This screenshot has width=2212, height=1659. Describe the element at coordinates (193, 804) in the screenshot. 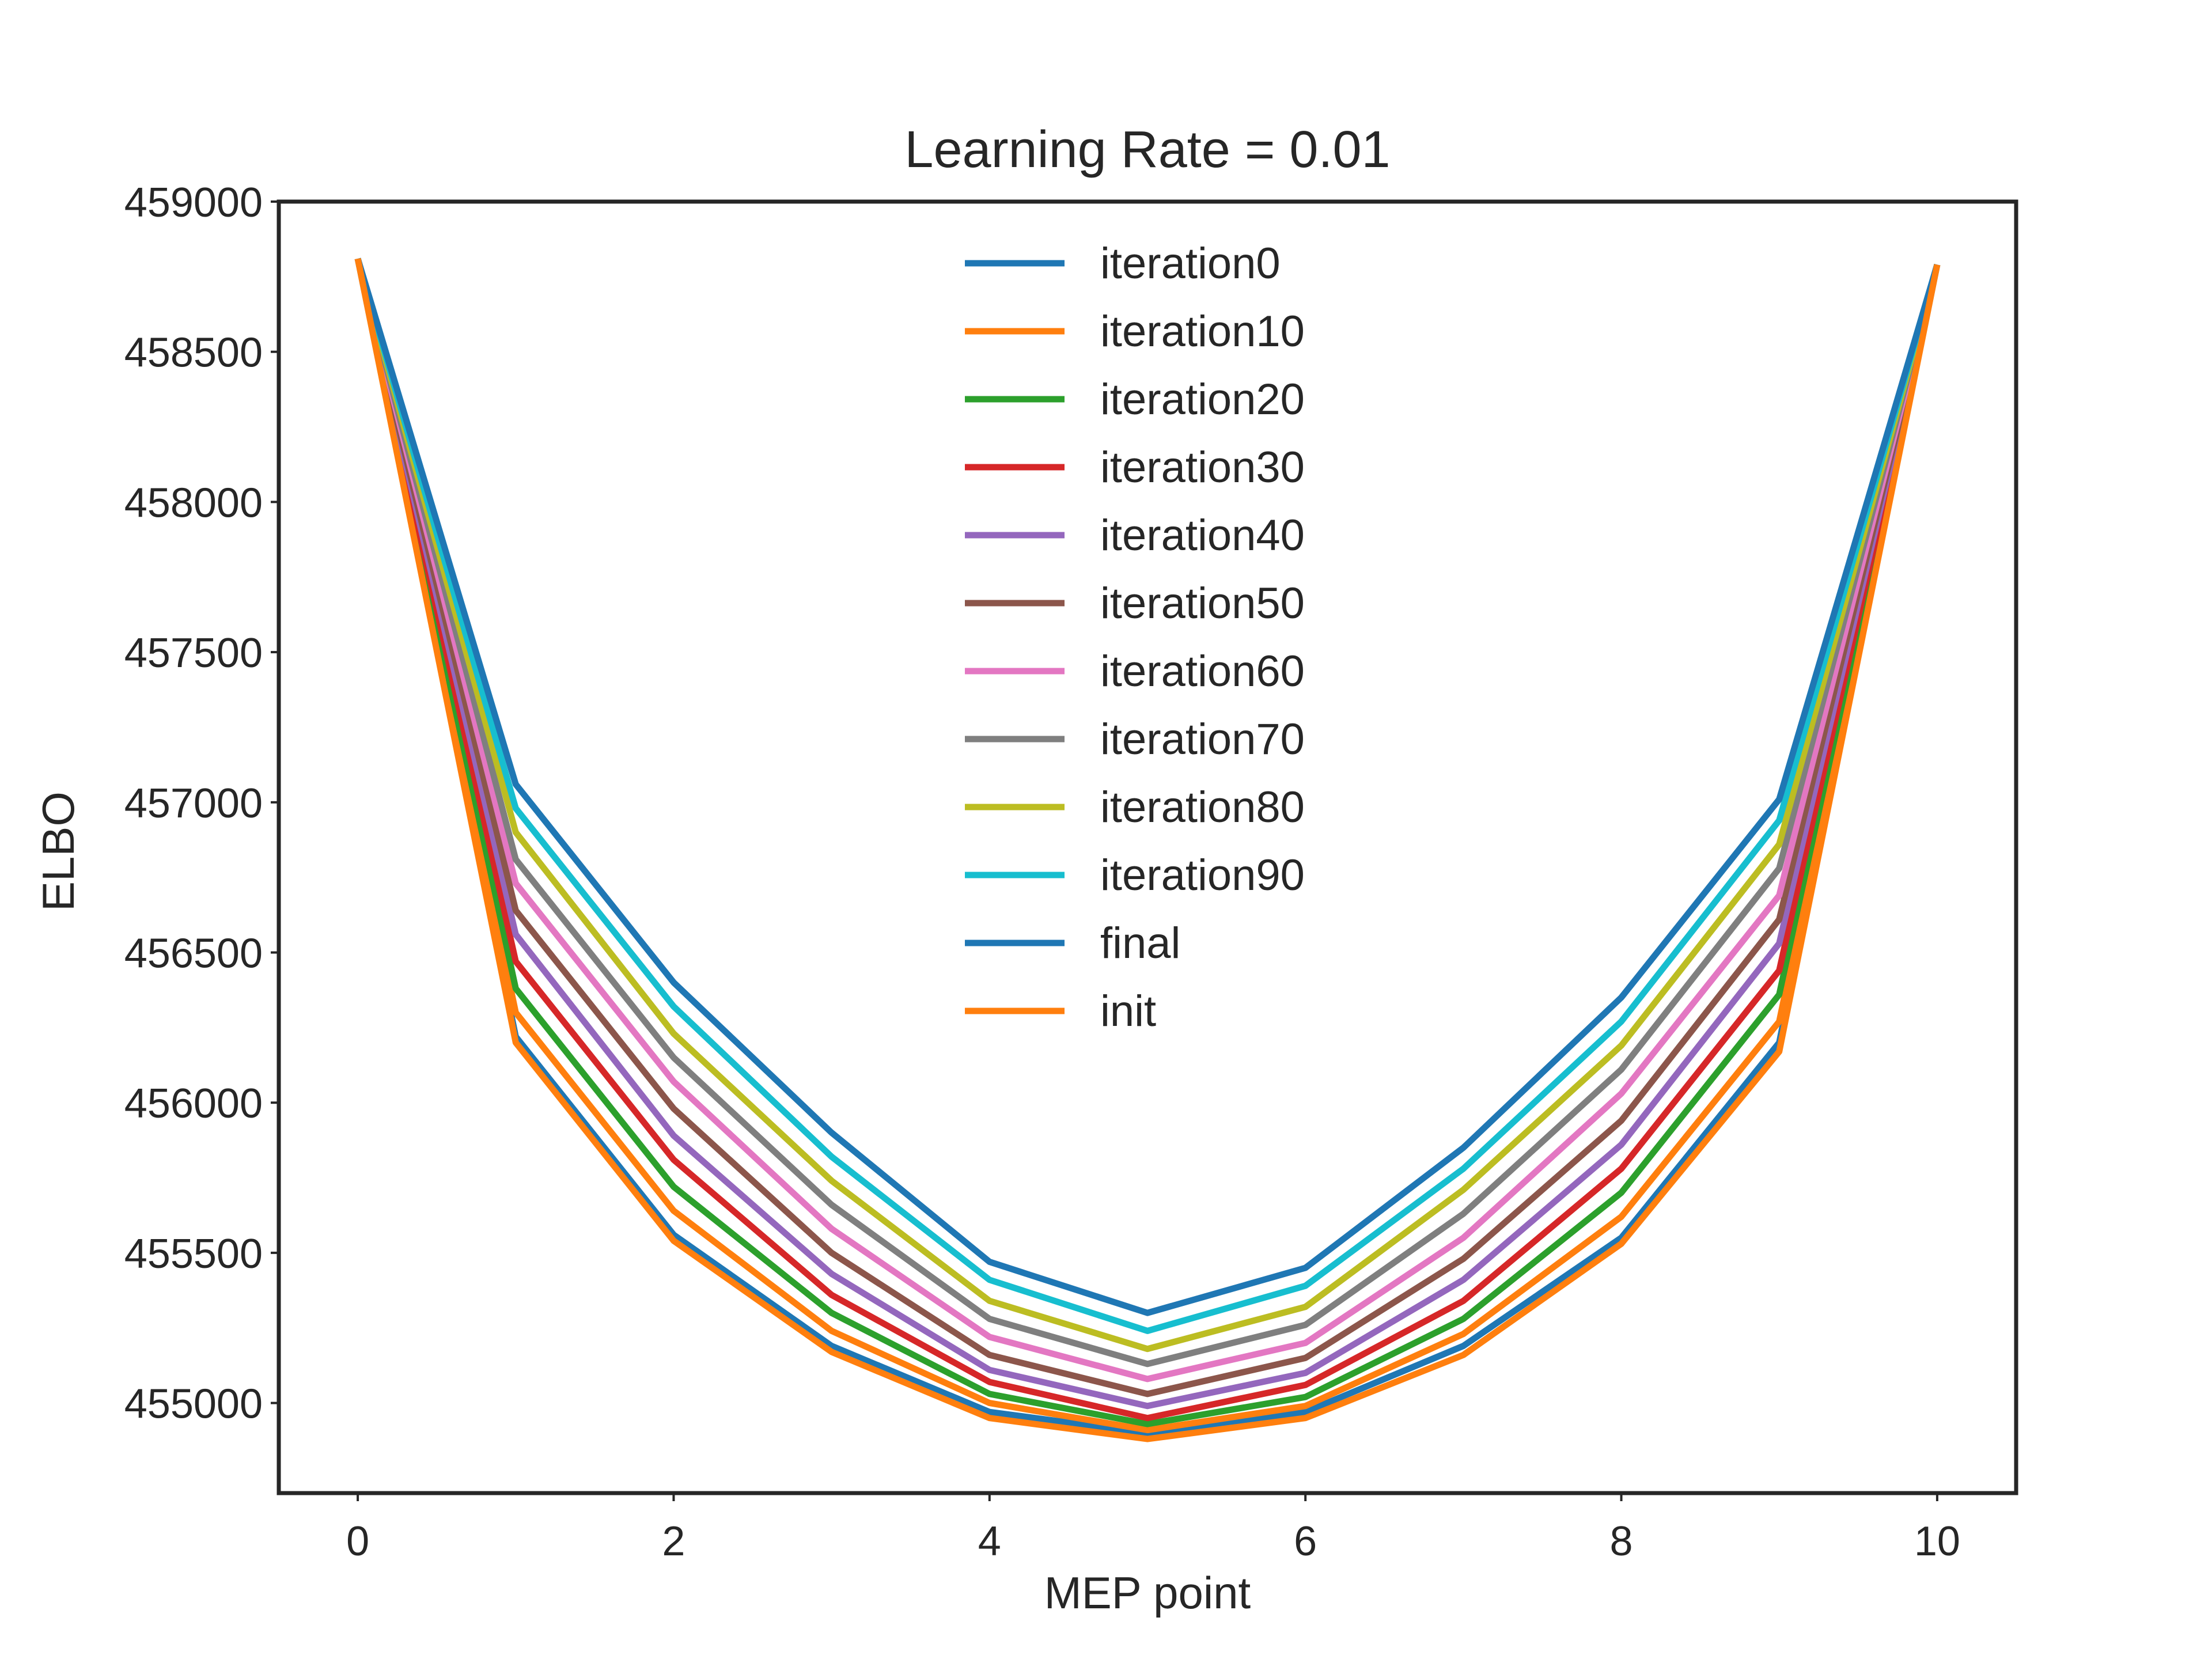

I see `y-tick-label: 457000` at that location.